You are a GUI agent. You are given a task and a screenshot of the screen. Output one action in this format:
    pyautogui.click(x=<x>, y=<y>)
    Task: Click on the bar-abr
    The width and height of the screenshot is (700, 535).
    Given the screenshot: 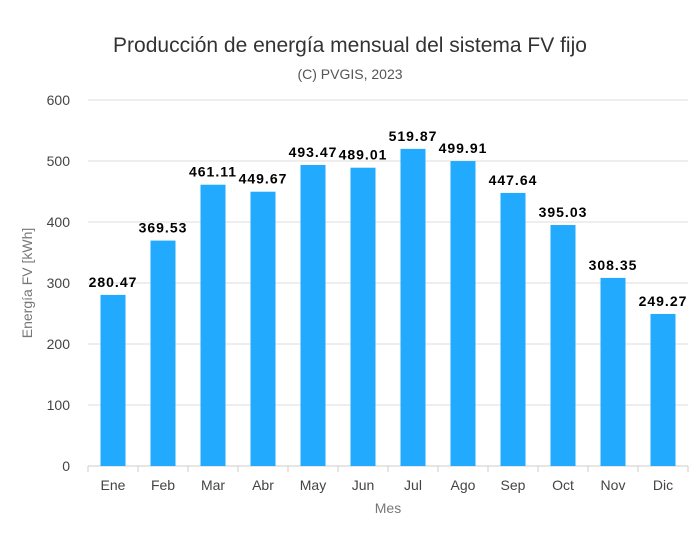 What is the action you would take?
    pyautogui.click(x=263, y=328)
    